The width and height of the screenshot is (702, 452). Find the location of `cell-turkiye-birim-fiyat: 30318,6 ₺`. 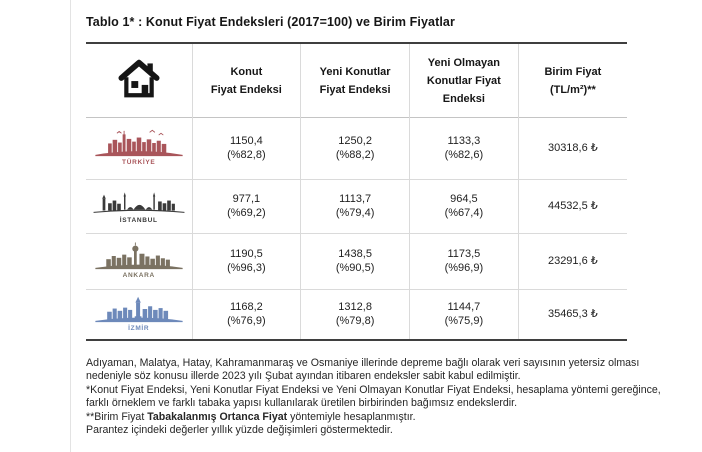

cell-turkiye-birim-fiyat: 30318,6 ₺ is located at coordinates (572, 148).